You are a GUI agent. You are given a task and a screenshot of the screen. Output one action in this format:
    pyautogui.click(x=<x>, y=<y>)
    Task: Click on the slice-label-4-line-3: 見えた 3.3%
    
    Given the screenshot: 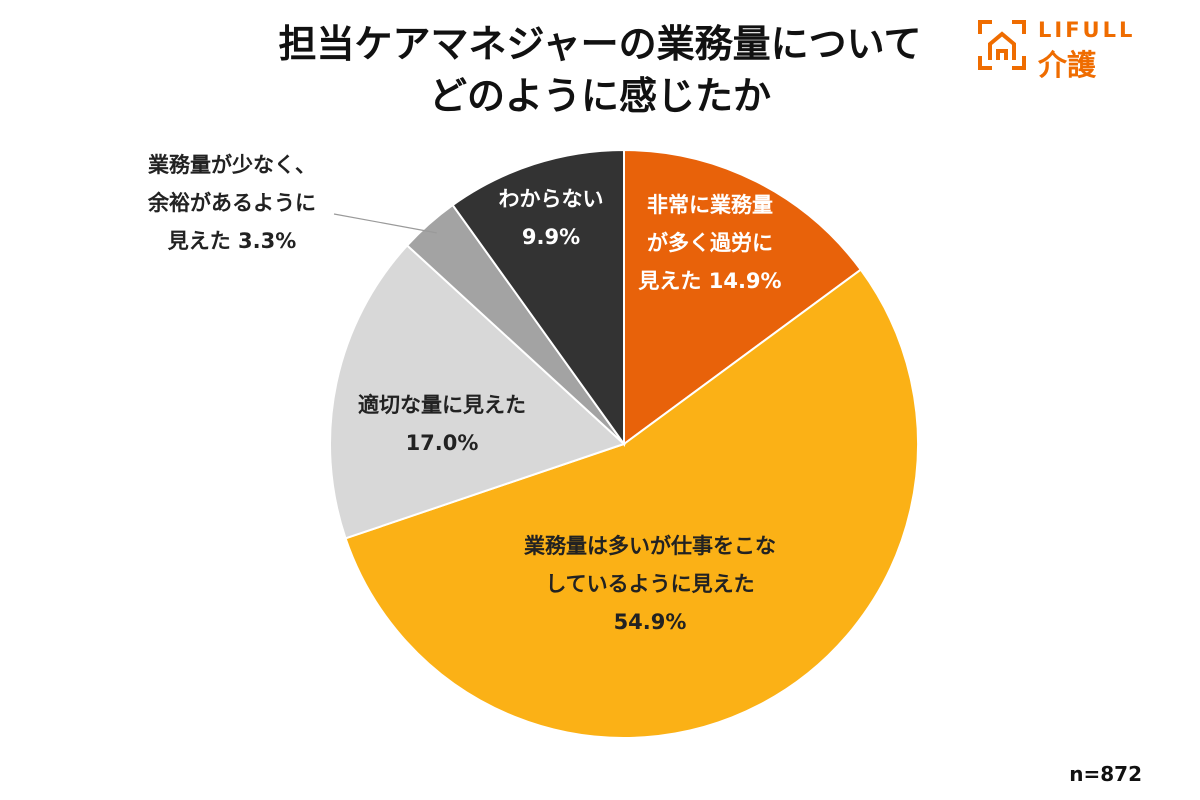 What is the action you would take?
    pyautogui.click(x=232, y=241)
    